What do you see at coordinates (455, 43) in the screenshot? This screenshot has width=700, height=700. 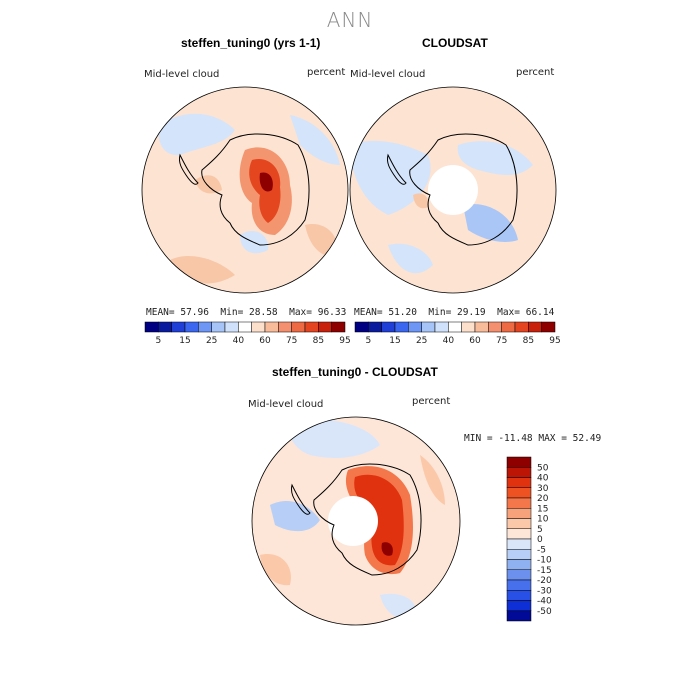 I see `panel-obs-title: CLOUDSAT` at bounding box center [455, 43].